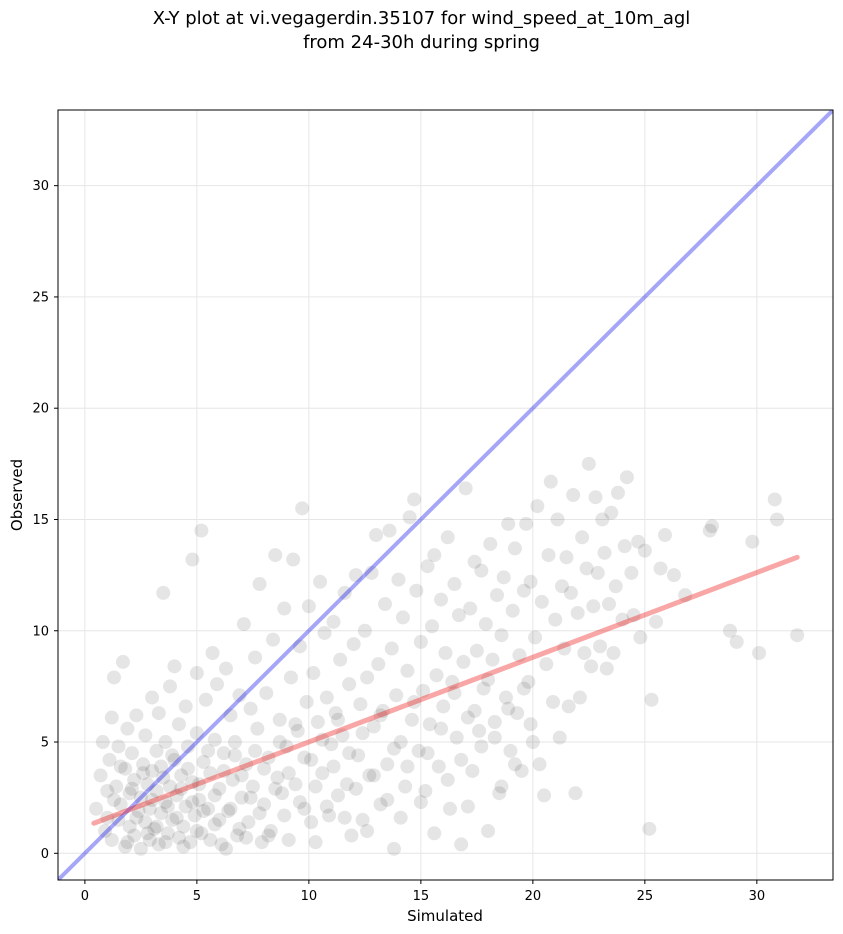 This screenshot has width=843, height=934. I want to click on y-axis-label: Observed, so click(17, 495).